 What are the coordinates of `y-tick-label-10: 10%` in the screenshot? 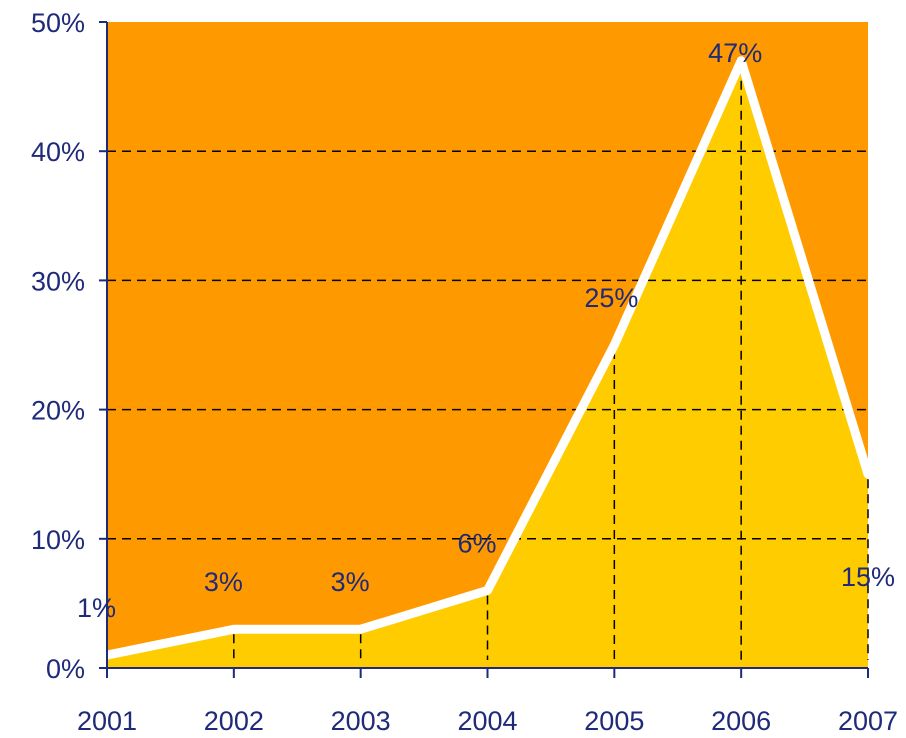 It's located at (58, 540).